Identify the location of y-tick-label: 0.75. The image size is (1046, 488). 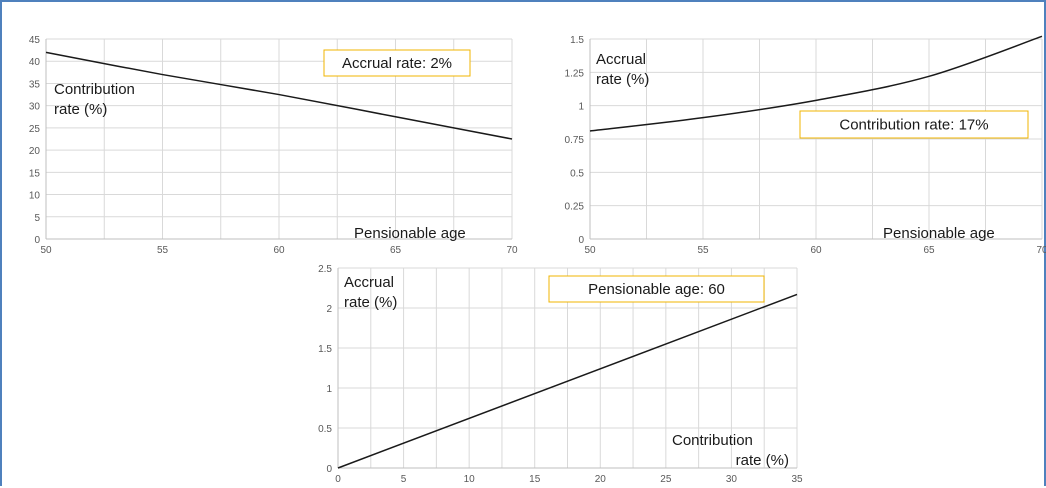
(575, 140).